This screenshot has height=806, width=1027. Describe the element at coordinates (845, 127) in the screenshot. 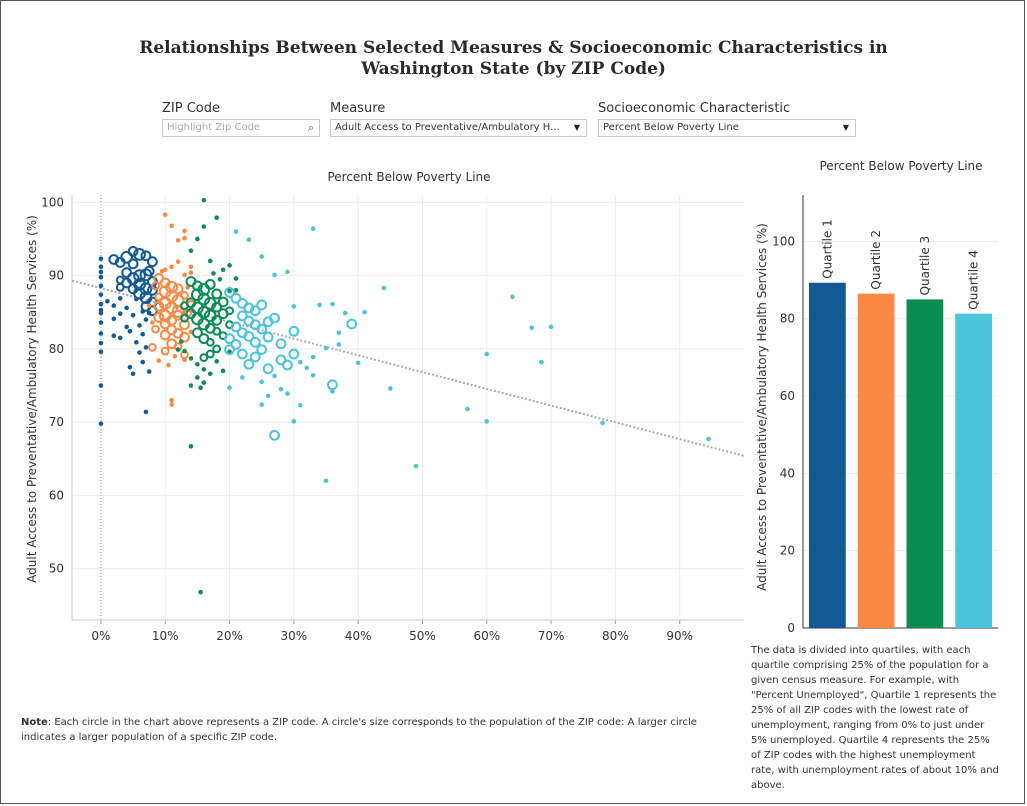

I see `chevron-down-icon: ▼` at that location.